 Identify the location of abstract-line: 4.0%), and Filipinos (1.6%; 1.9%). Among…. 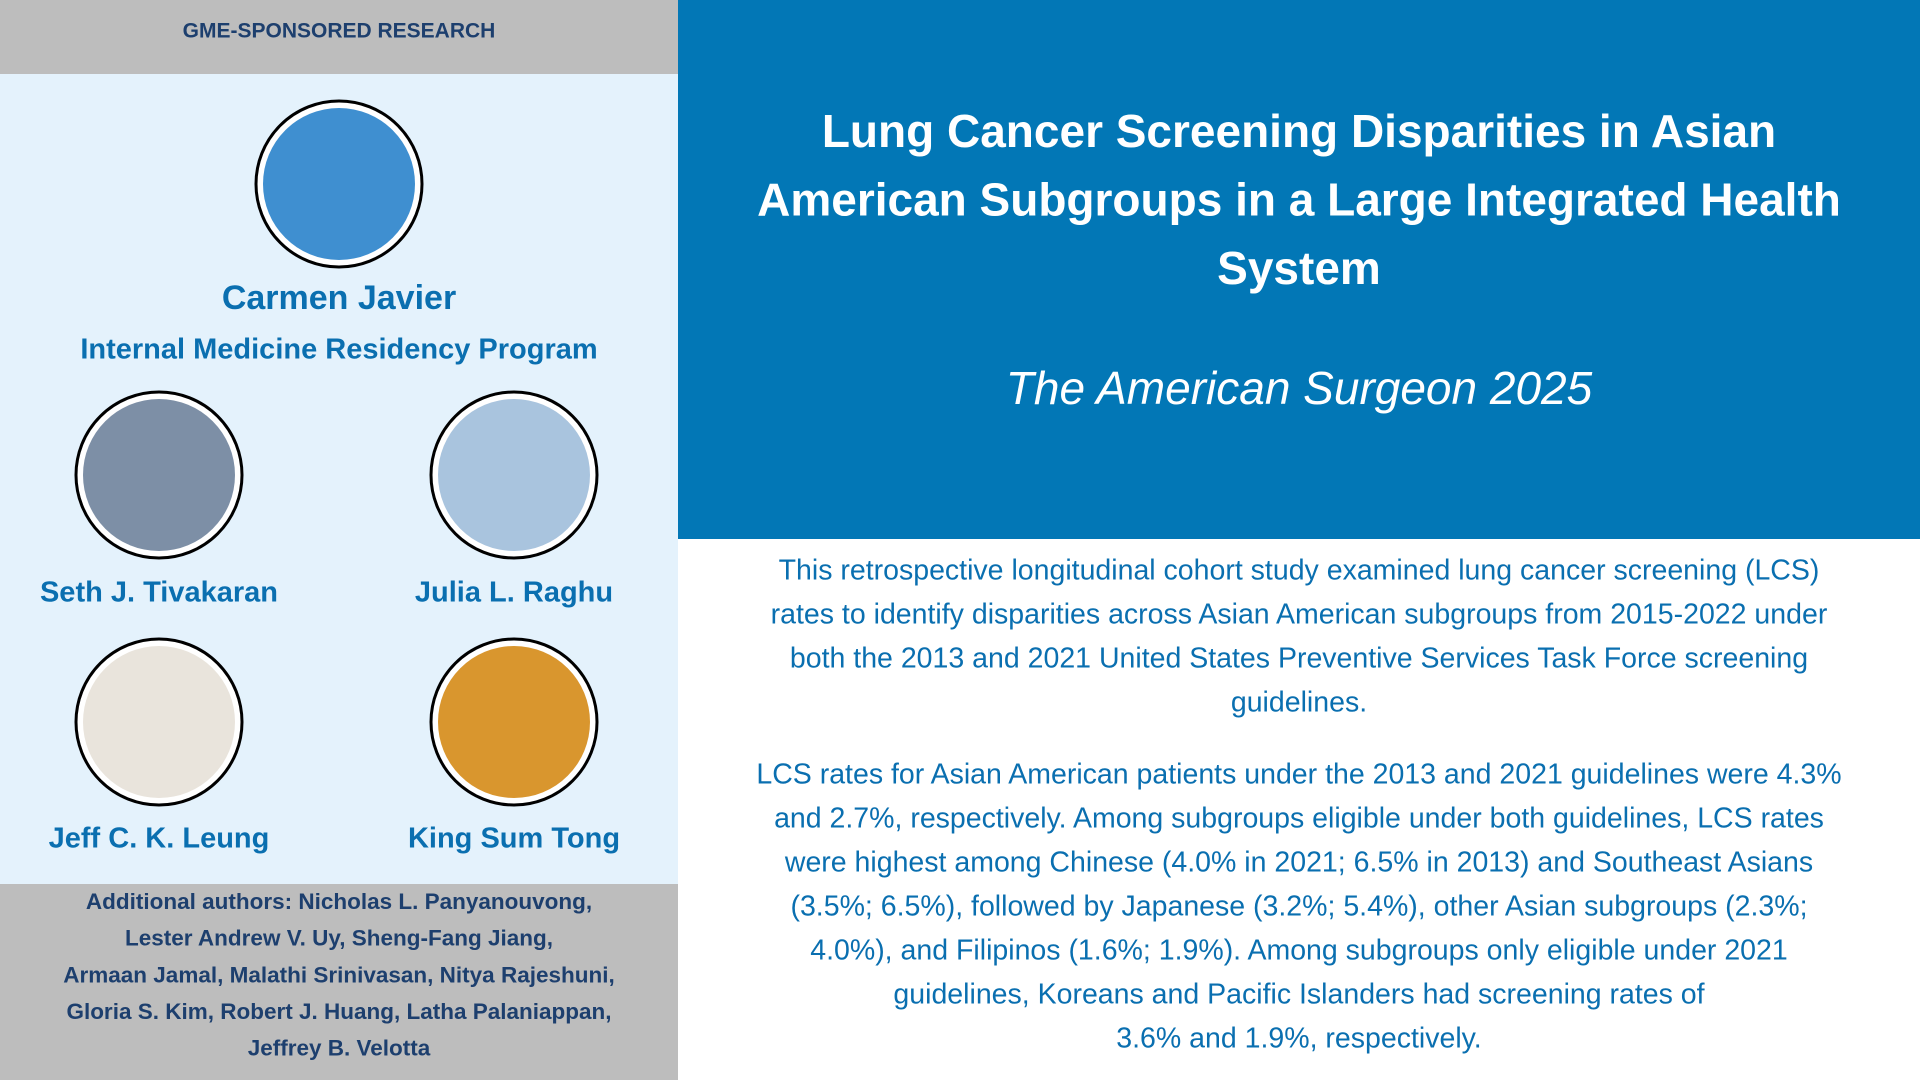
(1299, 951).